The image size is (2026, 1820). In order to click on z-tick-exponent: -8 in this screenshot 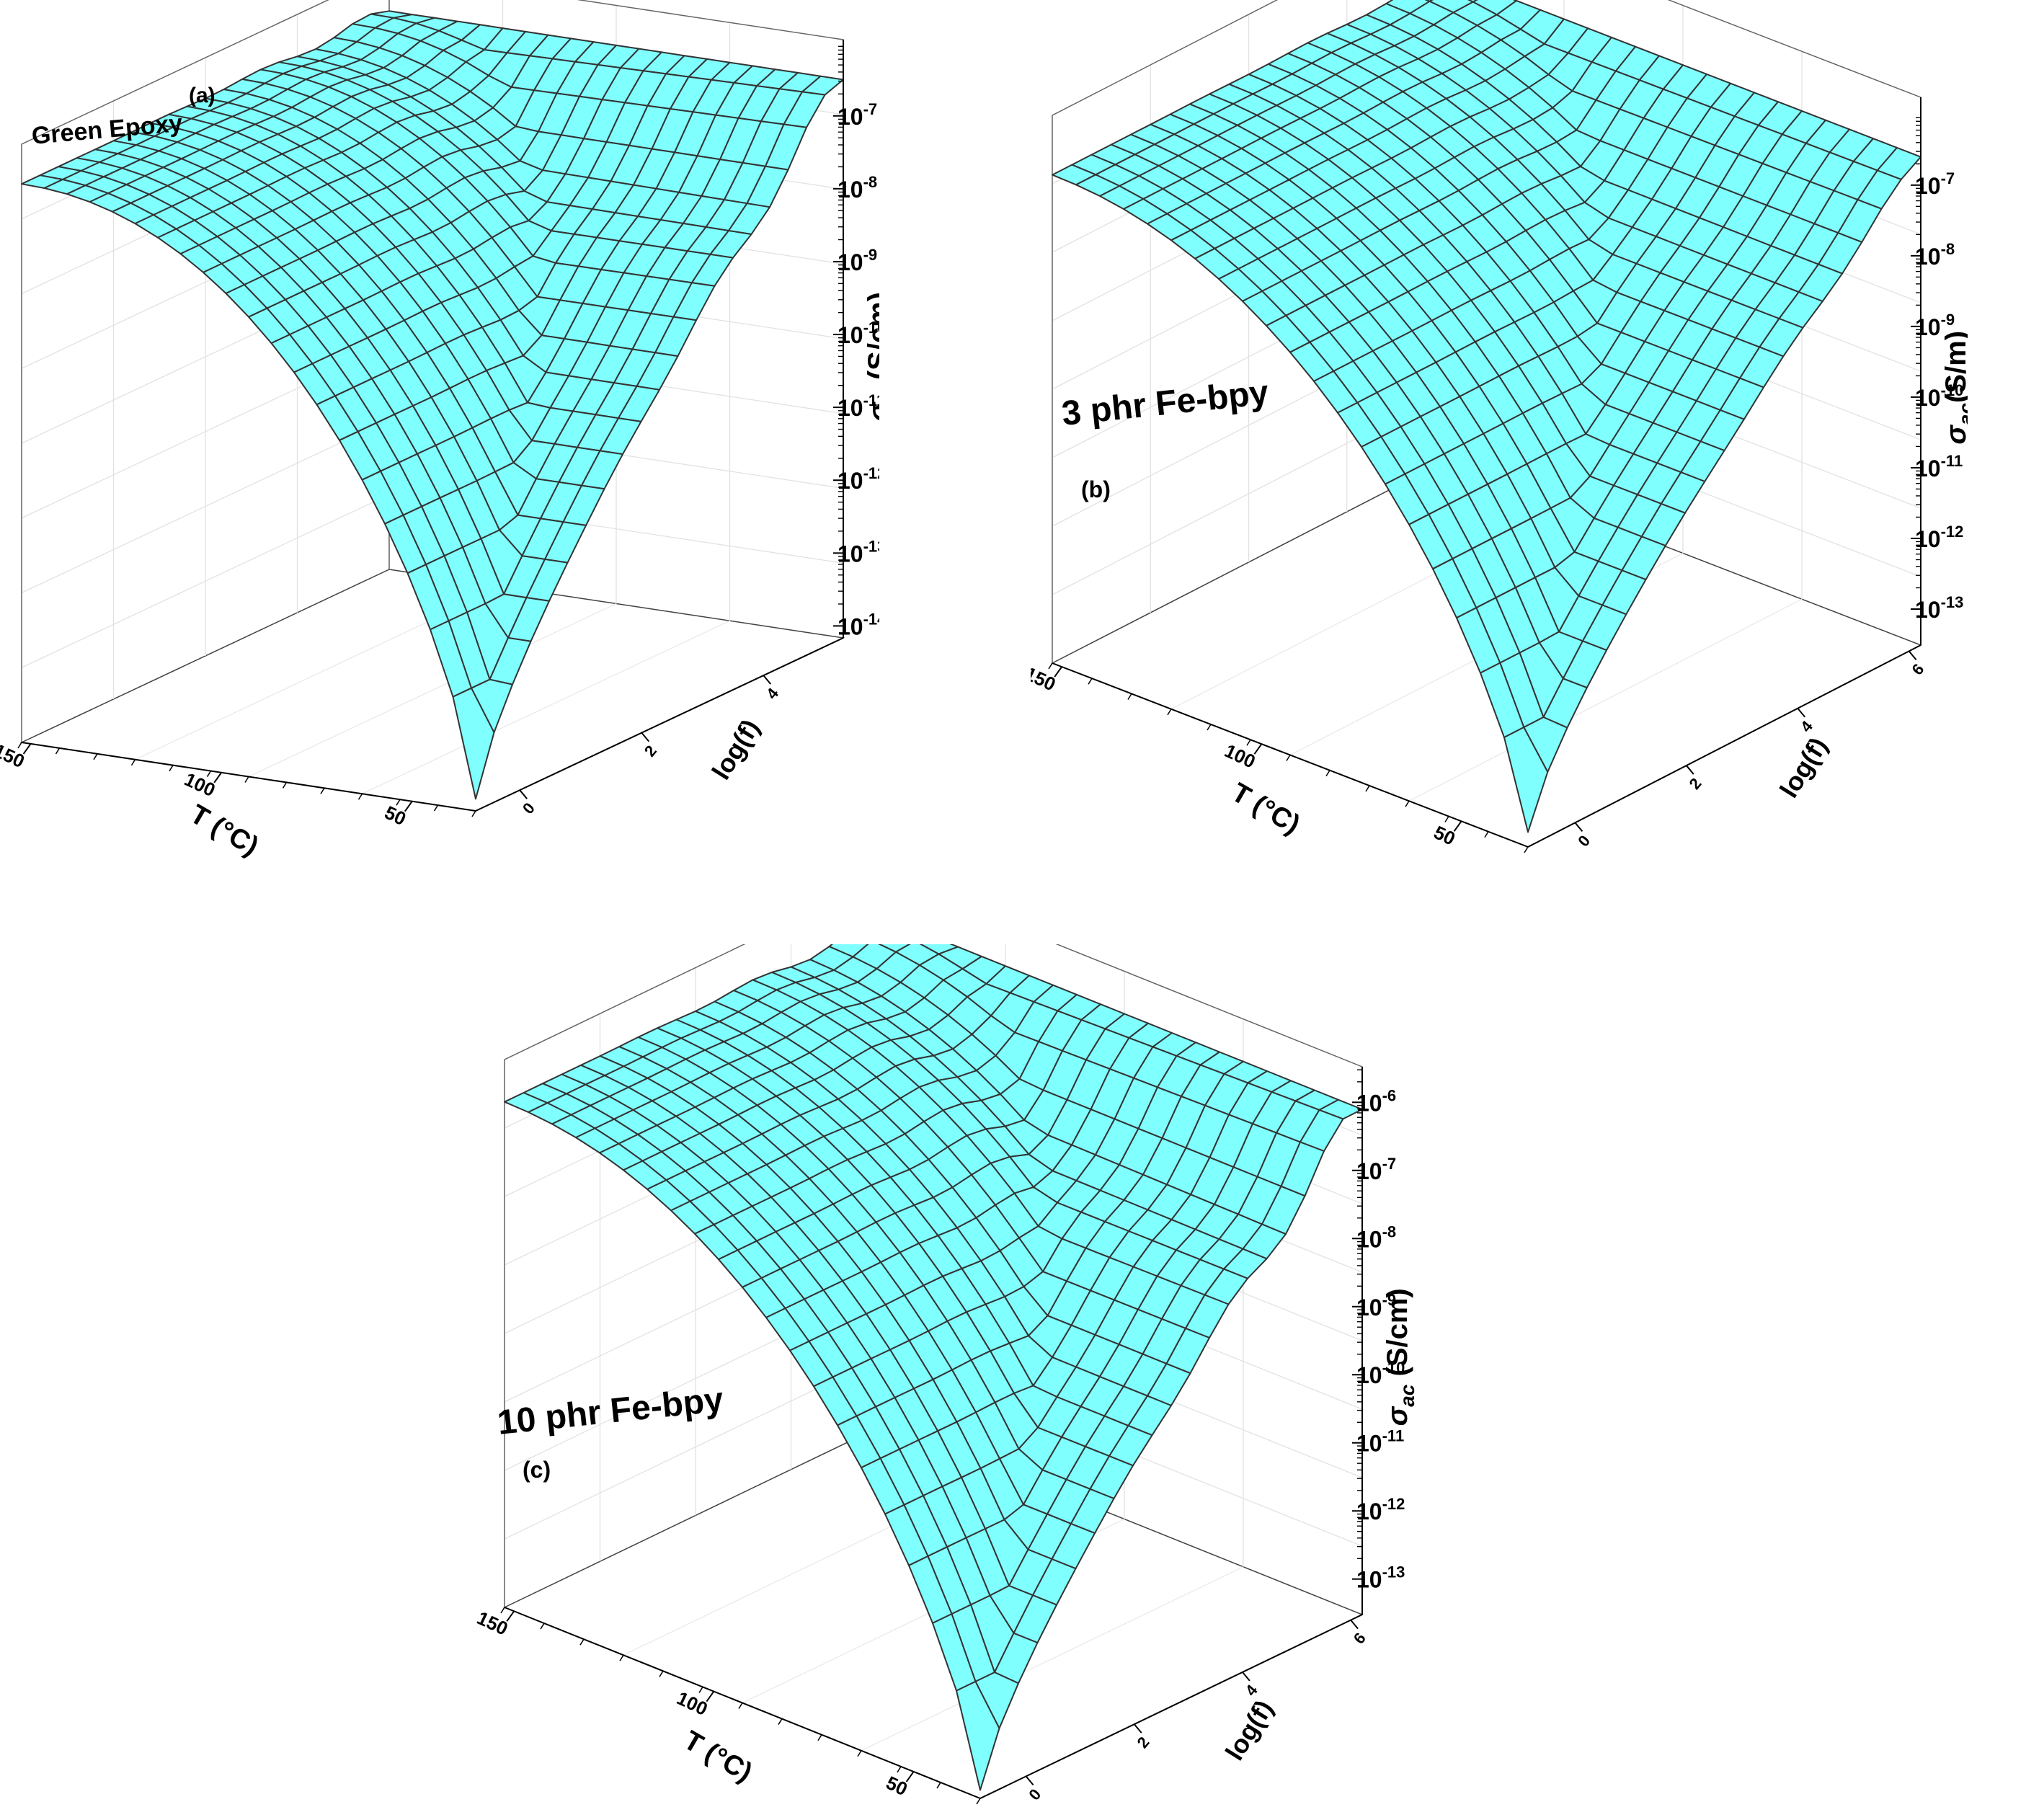, I will do `click(870, 182)`.